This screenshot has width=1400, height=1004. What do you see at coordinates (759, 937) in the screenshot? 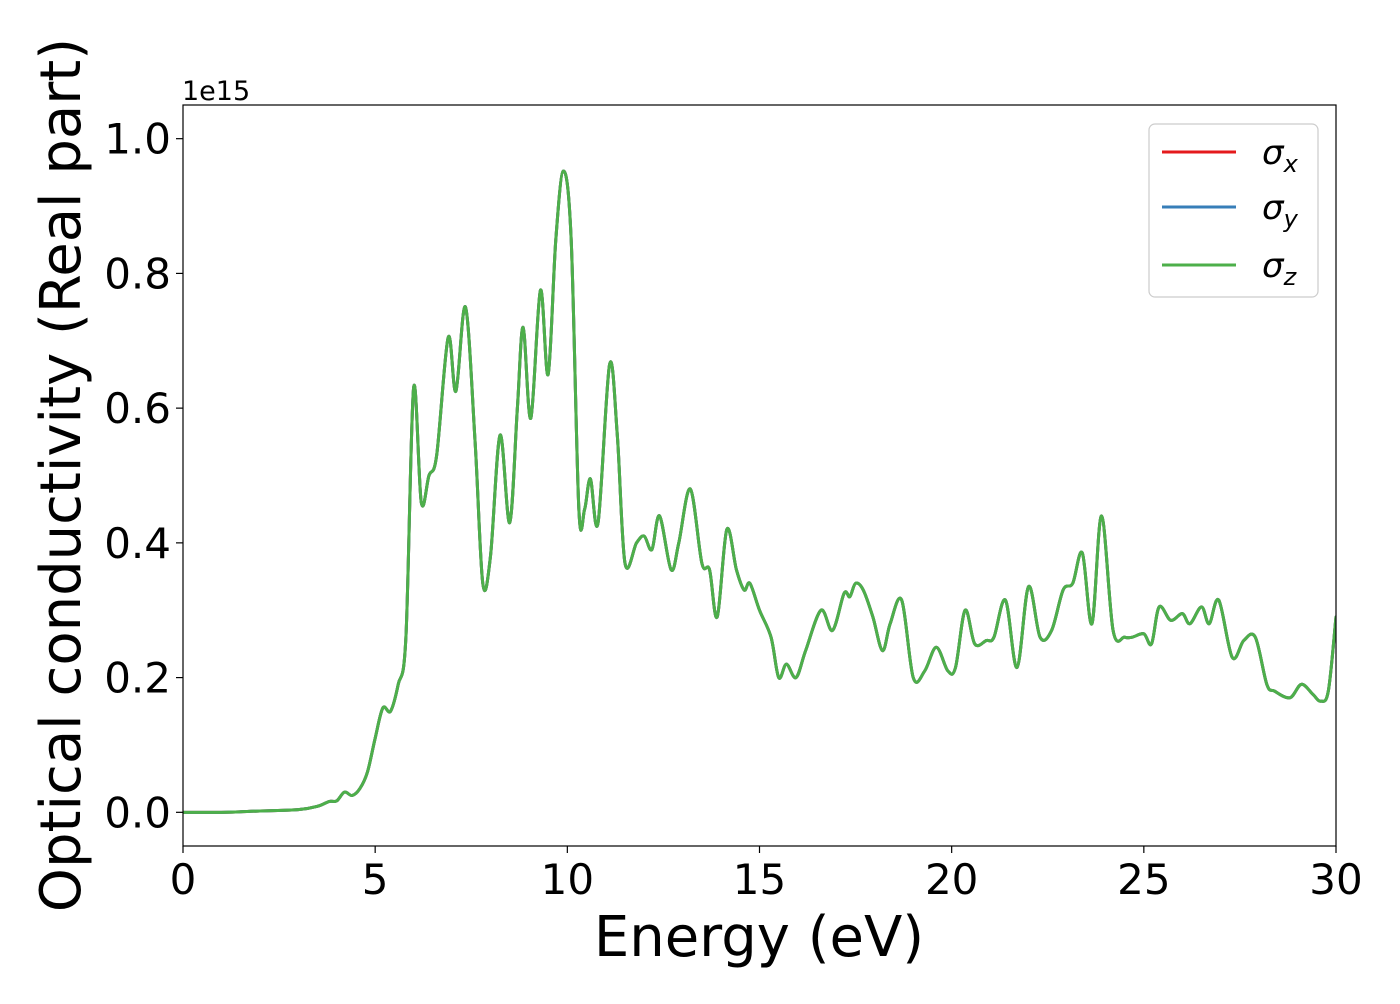
I see `x-axis-label: Energy (eV)` at bounding box center [759, 937].